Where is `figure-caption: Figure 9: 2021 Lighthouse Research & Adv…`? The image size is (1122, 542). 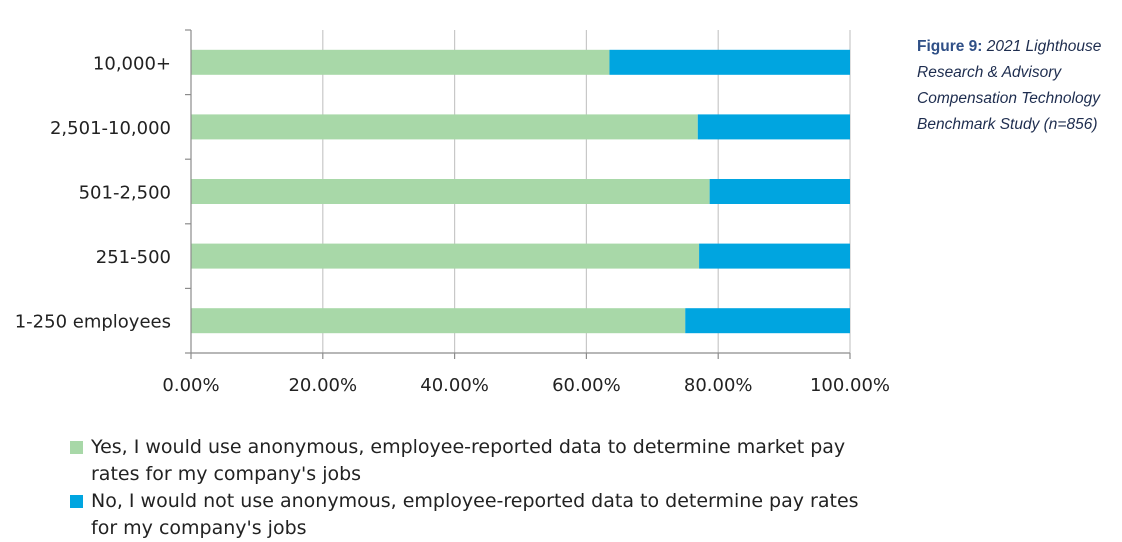 figure-caption: Figure 9: 2021 Lighthouse Research & Adv… is located at coordinates (1017, 86).